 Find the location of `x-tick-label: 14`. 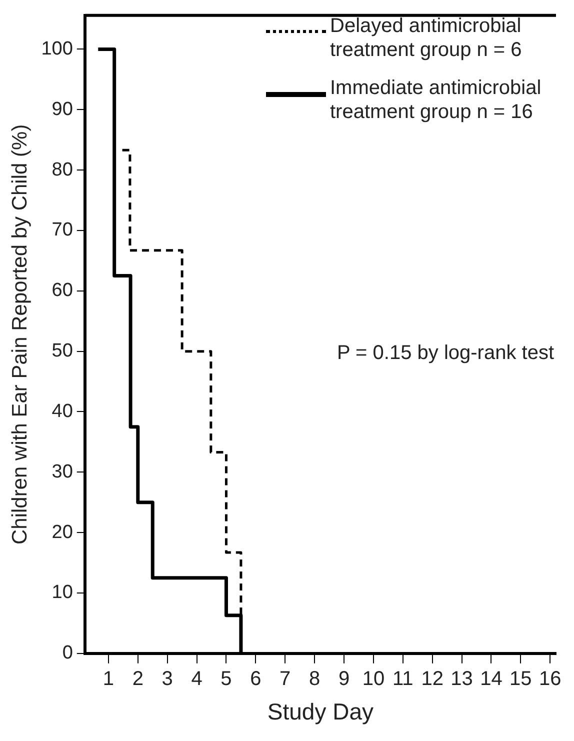

x-tick-label: 14 is located at coordinates (491, 679).